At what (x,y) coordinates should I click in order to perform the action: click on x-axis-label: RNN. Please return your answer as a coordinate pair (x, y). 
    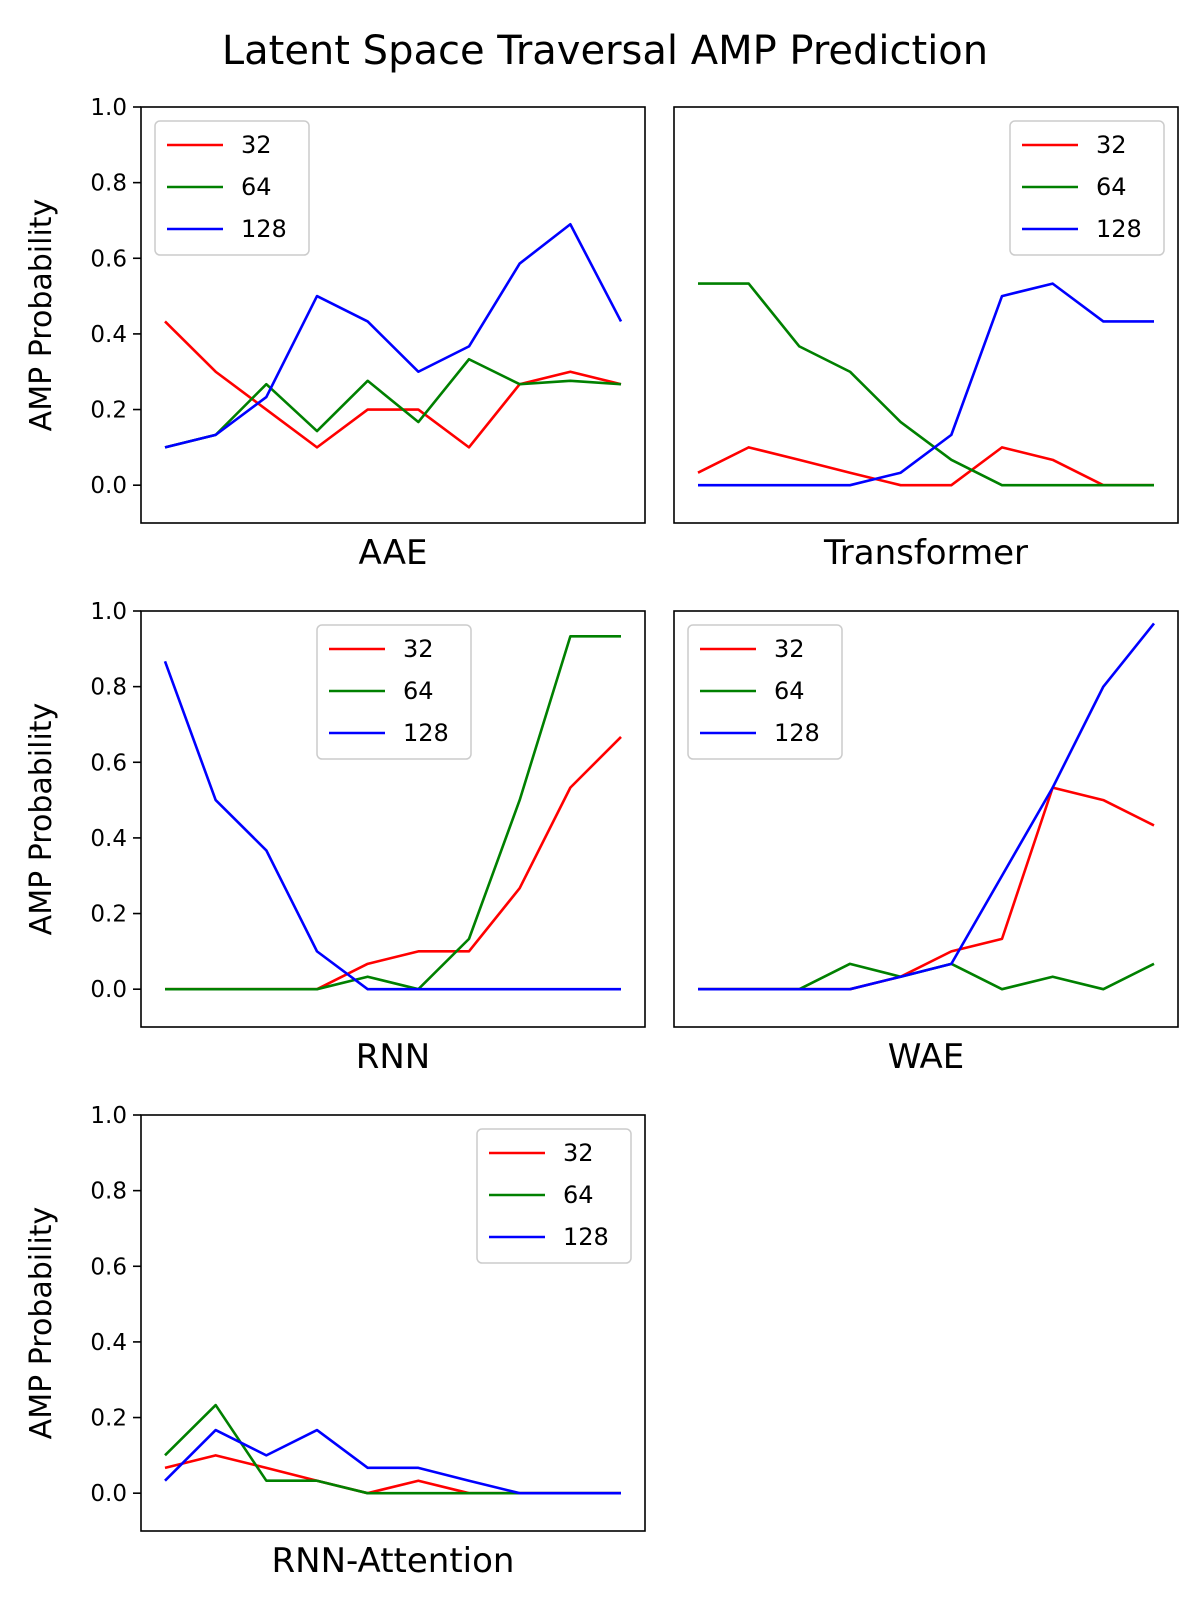
    Looking at the image, I should click on (393, 1057).